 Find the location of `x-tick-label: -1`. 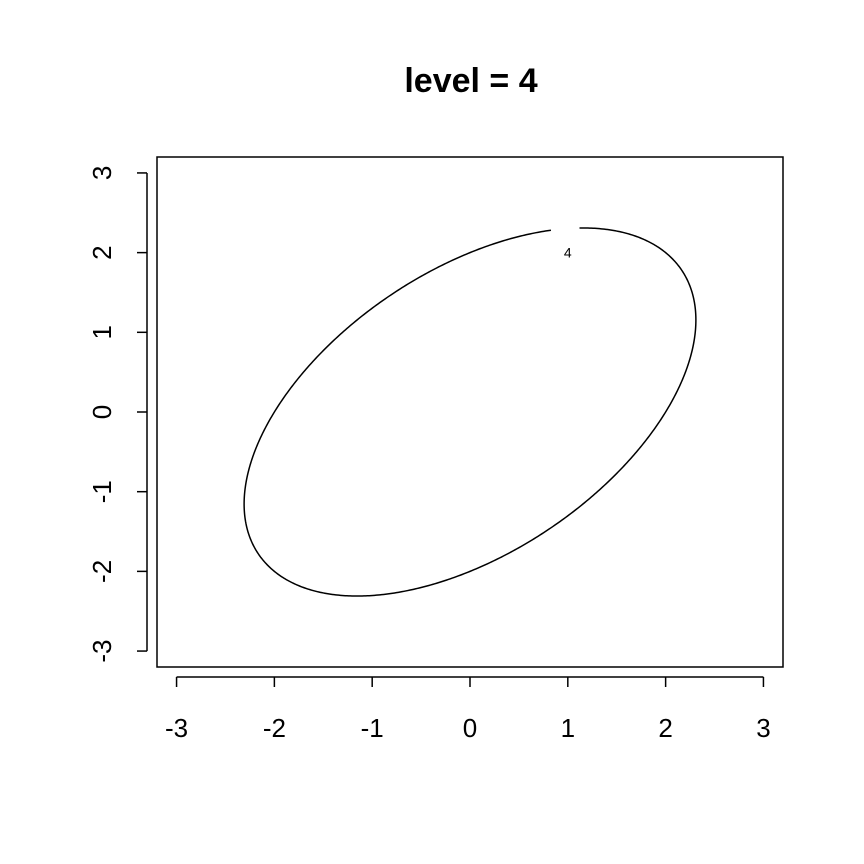

x-tick-label: -1 is located at coordinates (372, 728).